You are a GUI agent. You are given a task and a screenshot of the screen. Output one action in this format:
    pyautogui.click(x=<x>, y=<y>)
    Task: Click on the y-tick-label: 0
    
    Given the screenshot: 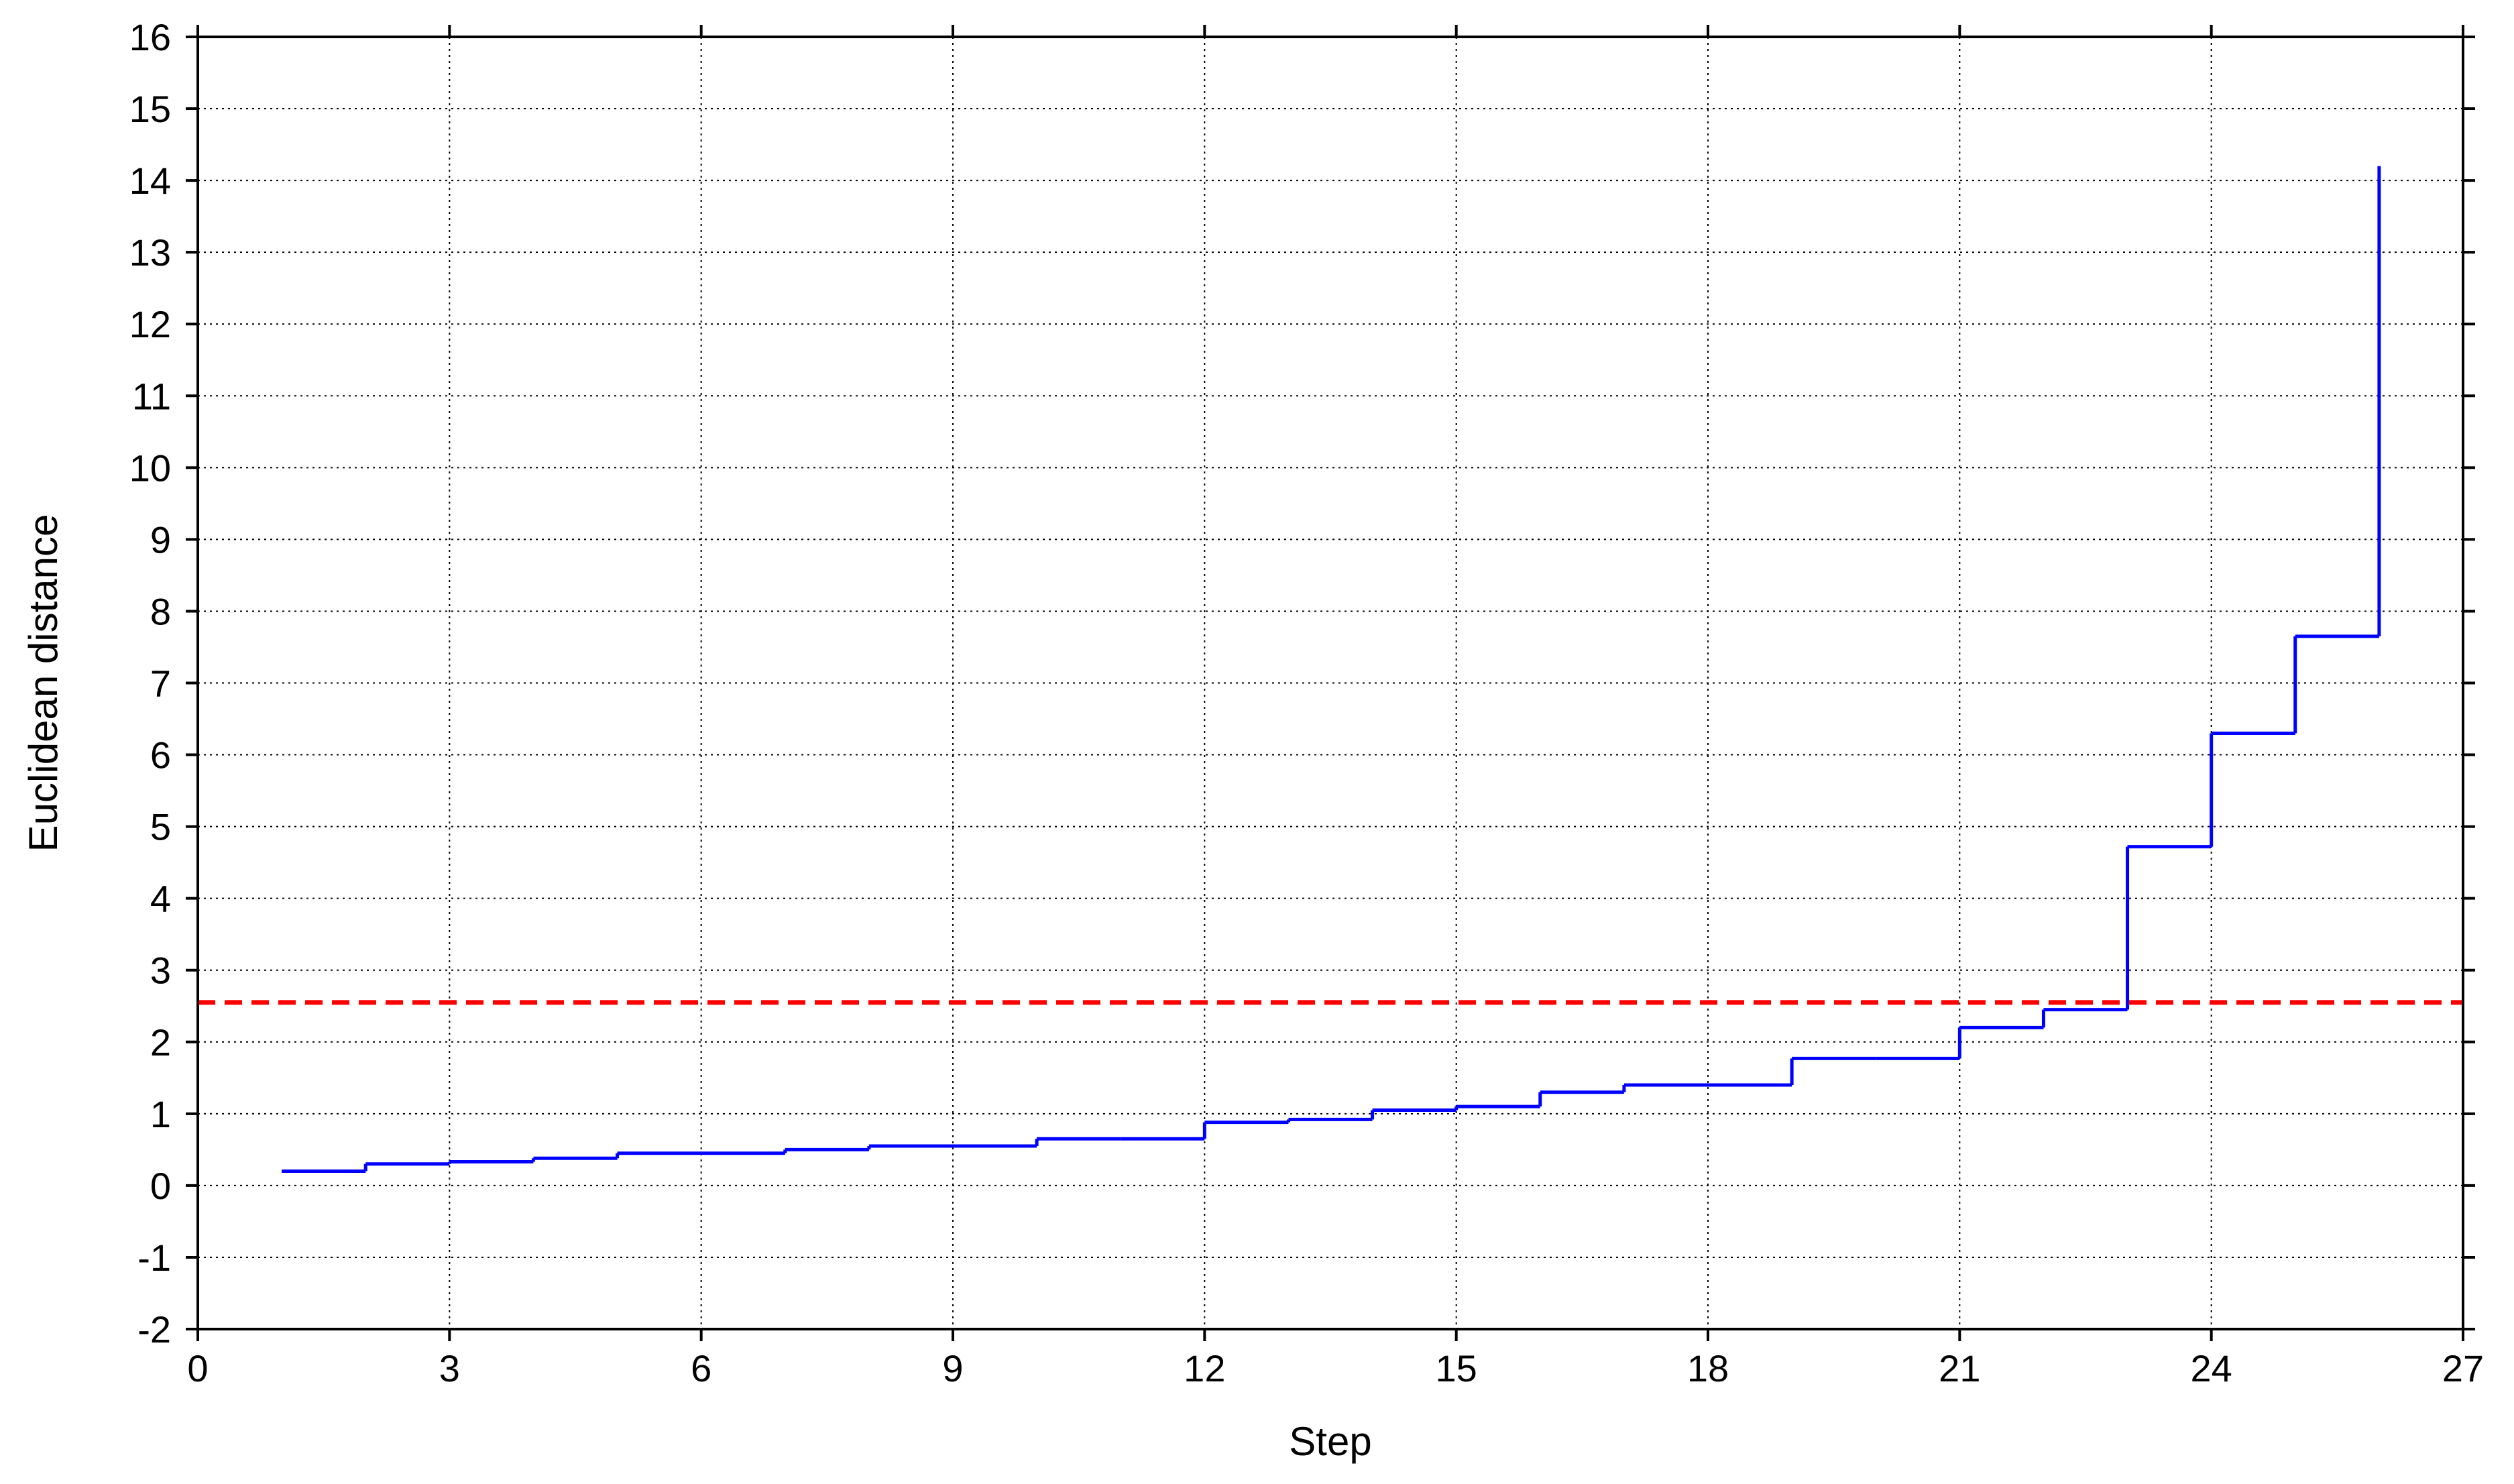 What is the action you would take?
    pyautogui.click(x=160, y=1186)
    